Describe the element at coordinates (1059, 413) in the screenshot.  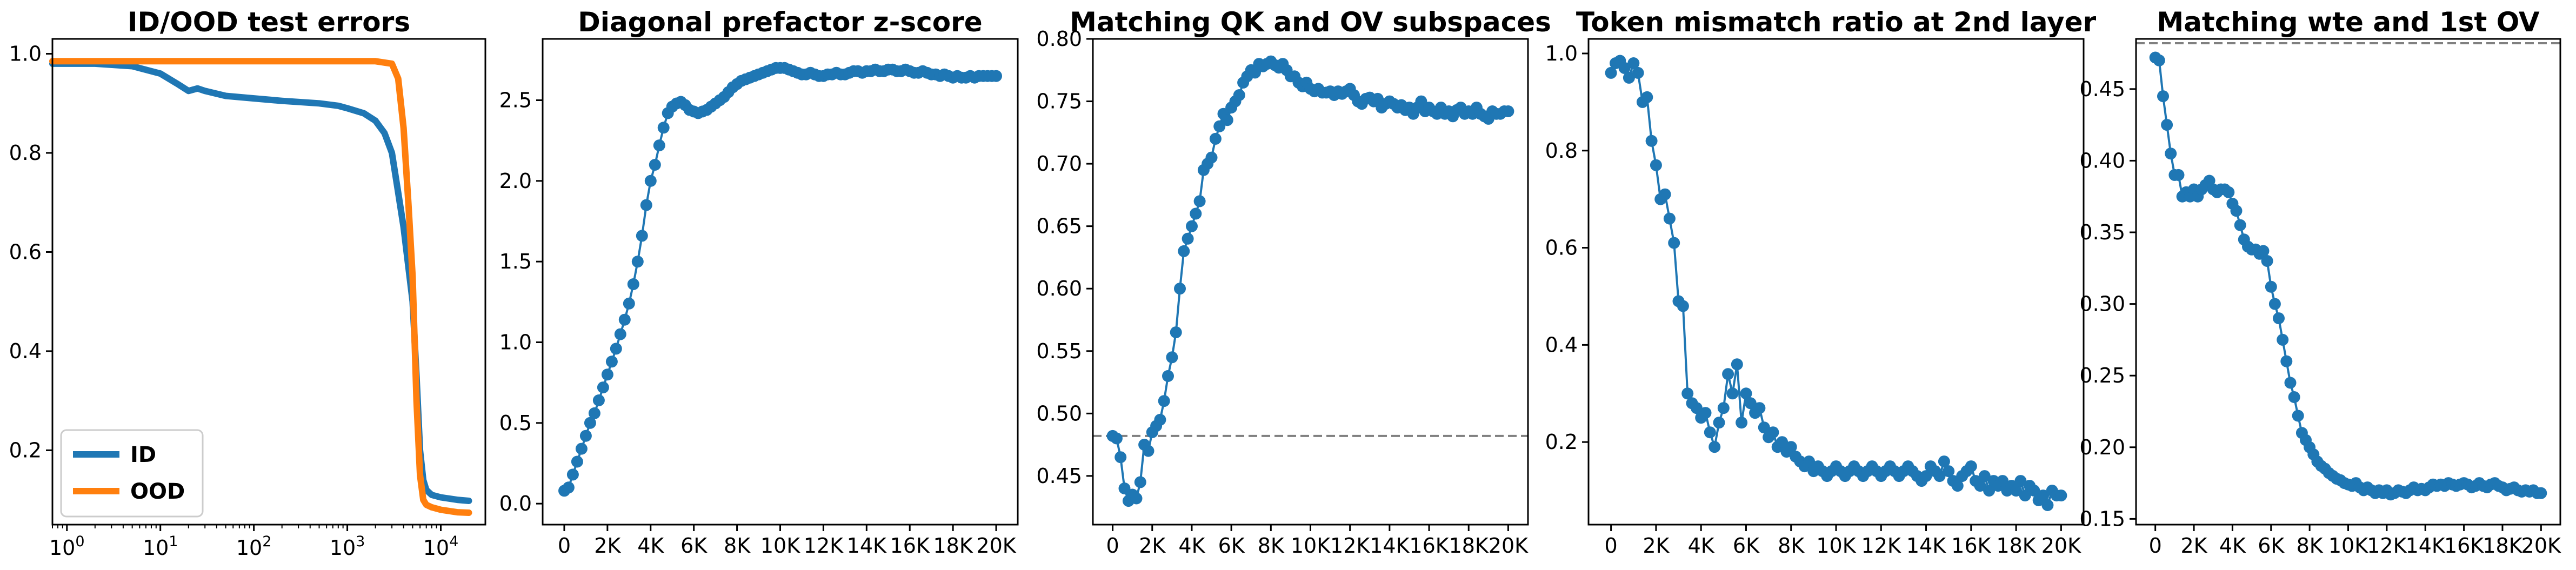
I see `y-tick-label: 0.50` at that location.